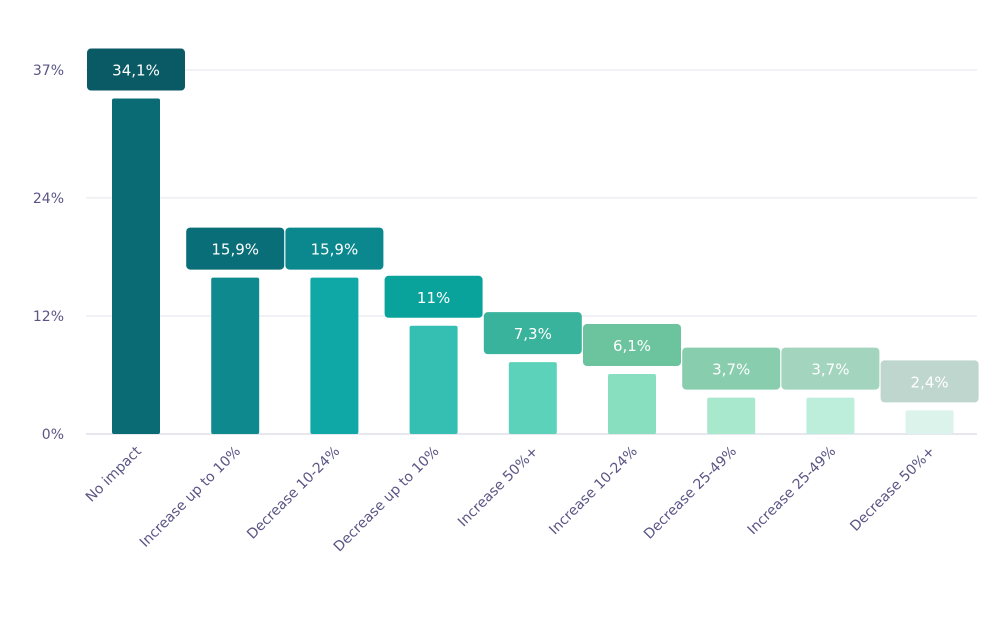 This screenshot has height=628, width=1000. Describe the element at coordinates (892, 489) in the screenshot. I see `x-tick-label: Decrease 50%+` at that location.